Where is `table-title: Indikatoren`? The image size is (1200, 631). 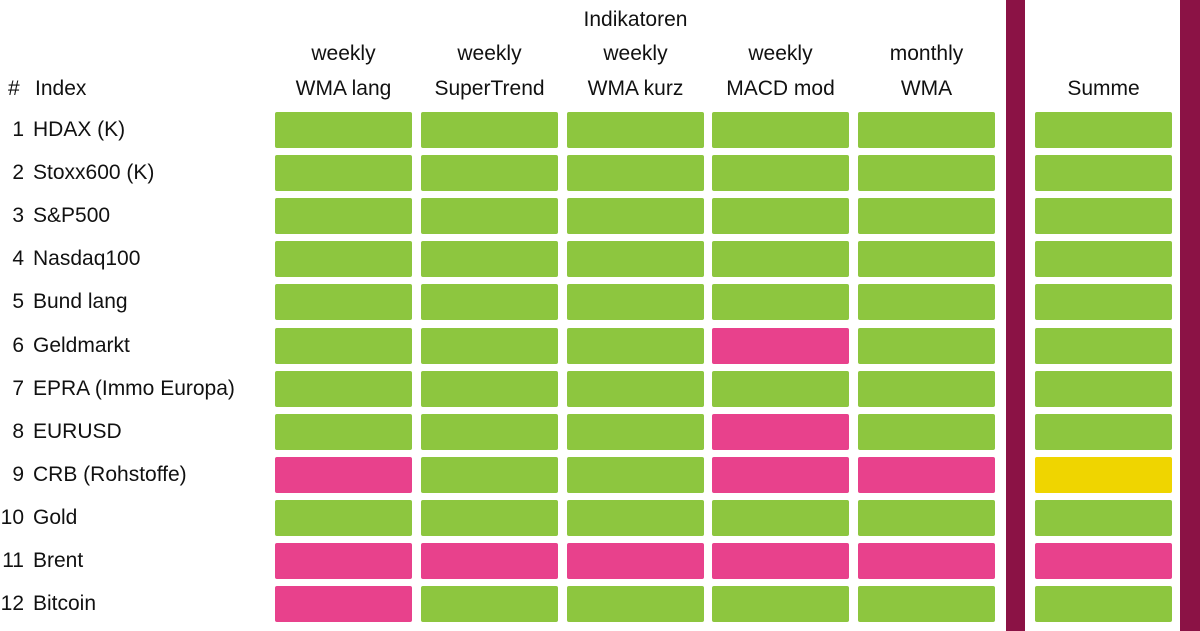
table-title: Indikatoren is located at coordinates (635, 19).